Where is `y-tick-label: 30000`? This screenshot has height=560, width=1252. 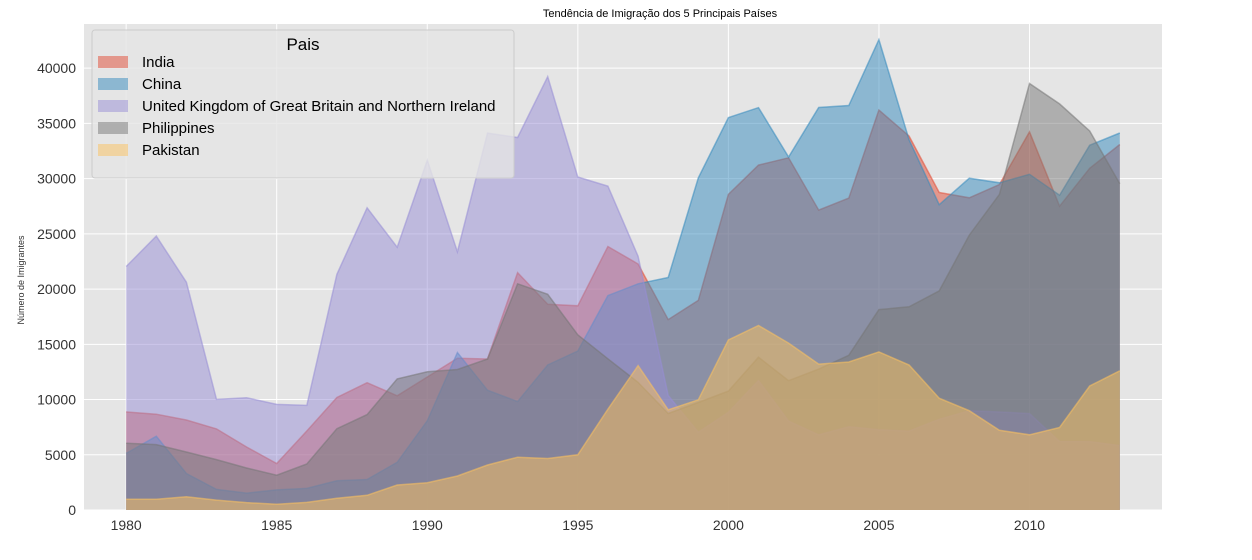 y-tick-label: 30000 is located at coordinates (56, 179).